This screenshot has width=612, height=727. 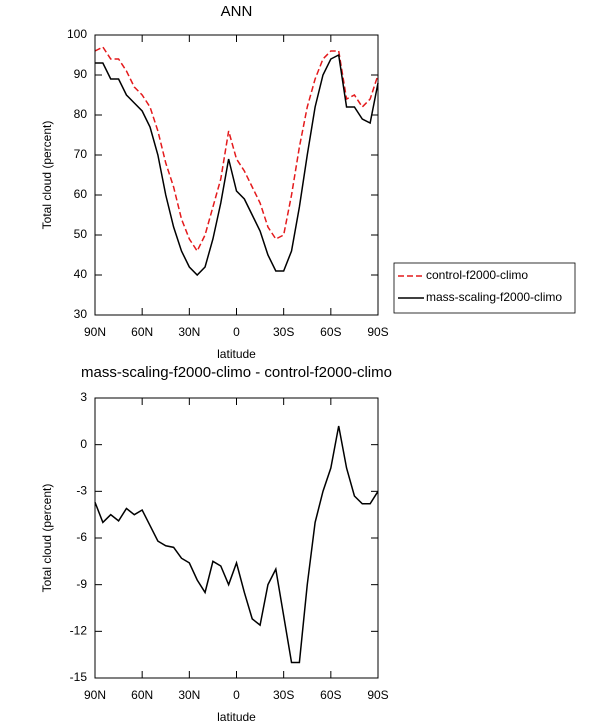 What do you see at coordinates (81, 537) in the screenshot?
I see `y-tick-label: -6` at bounding box center [81, 537].